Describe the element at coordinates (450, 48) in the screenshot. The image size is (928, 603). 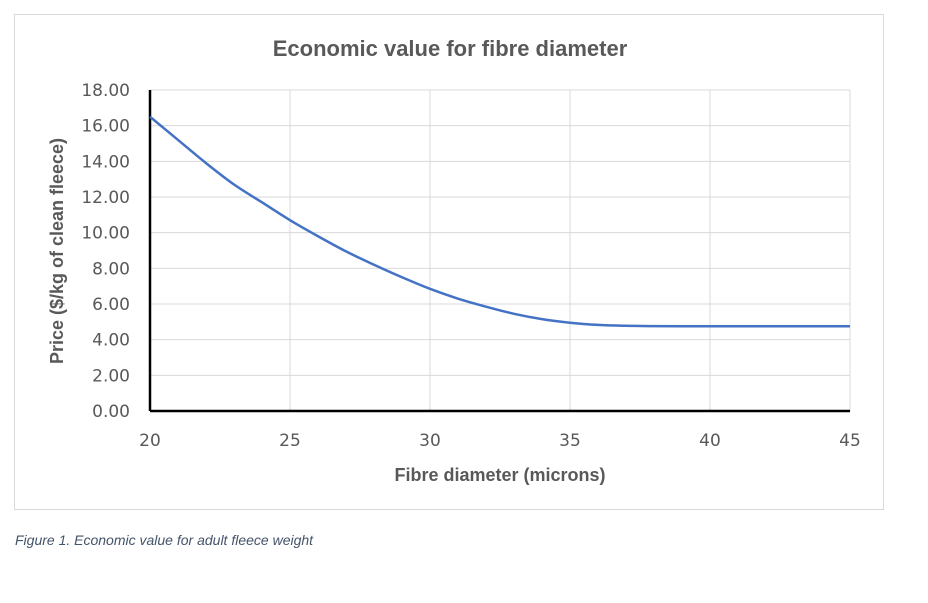
I see `chart-title: Economic value for fibre diameter` at that location.